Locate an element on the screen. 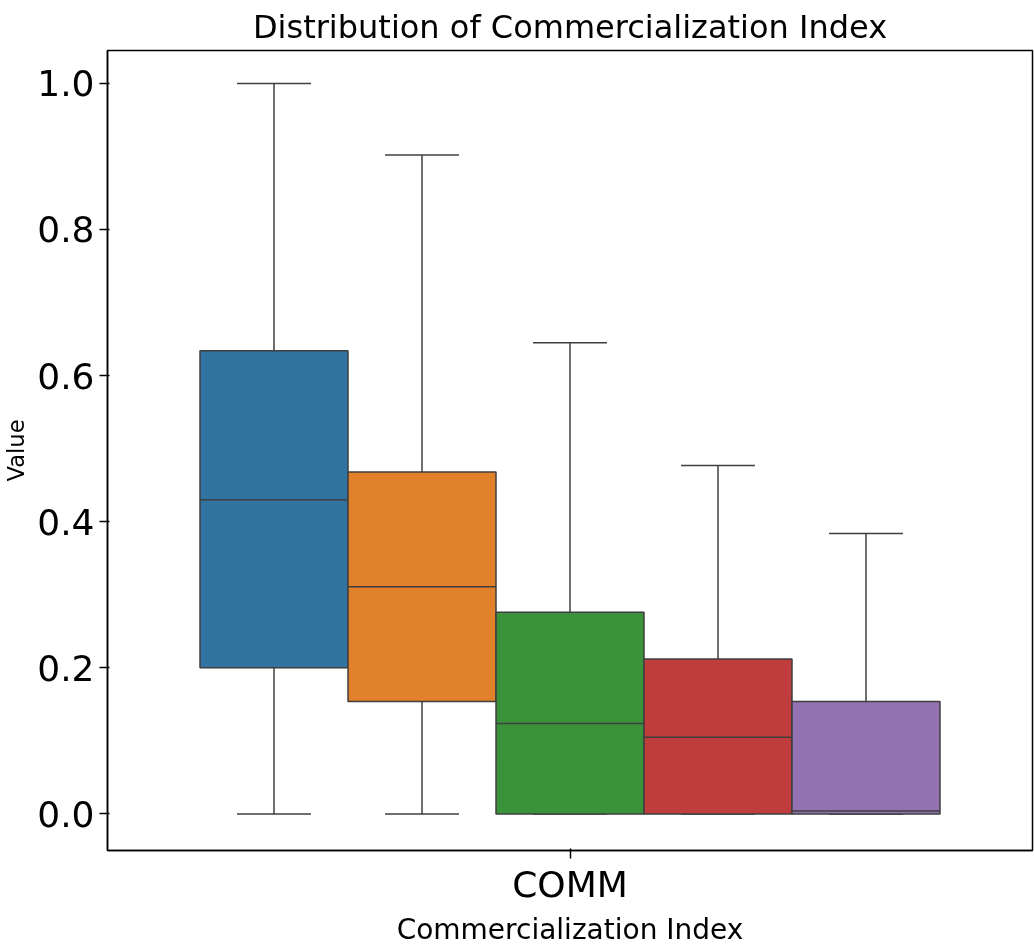  y-axis-title: Value is located at coordinates (16, 450).